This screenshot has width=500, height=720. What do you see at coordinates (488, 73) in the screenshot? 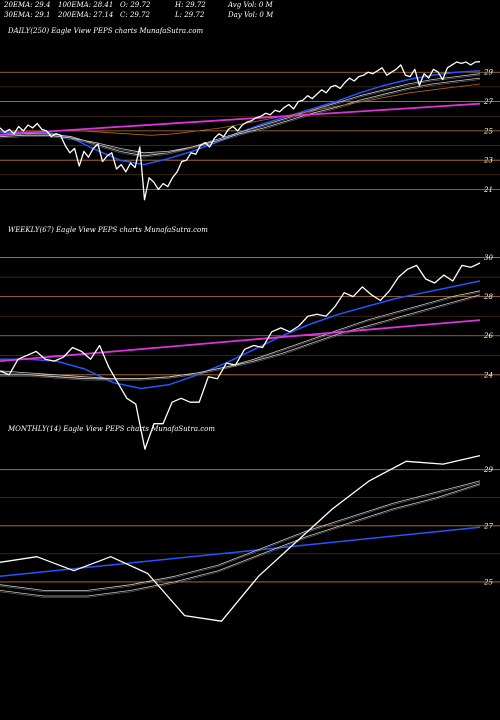
I see `daily-y-tick-label: 29` at bounding box center [488, 73].